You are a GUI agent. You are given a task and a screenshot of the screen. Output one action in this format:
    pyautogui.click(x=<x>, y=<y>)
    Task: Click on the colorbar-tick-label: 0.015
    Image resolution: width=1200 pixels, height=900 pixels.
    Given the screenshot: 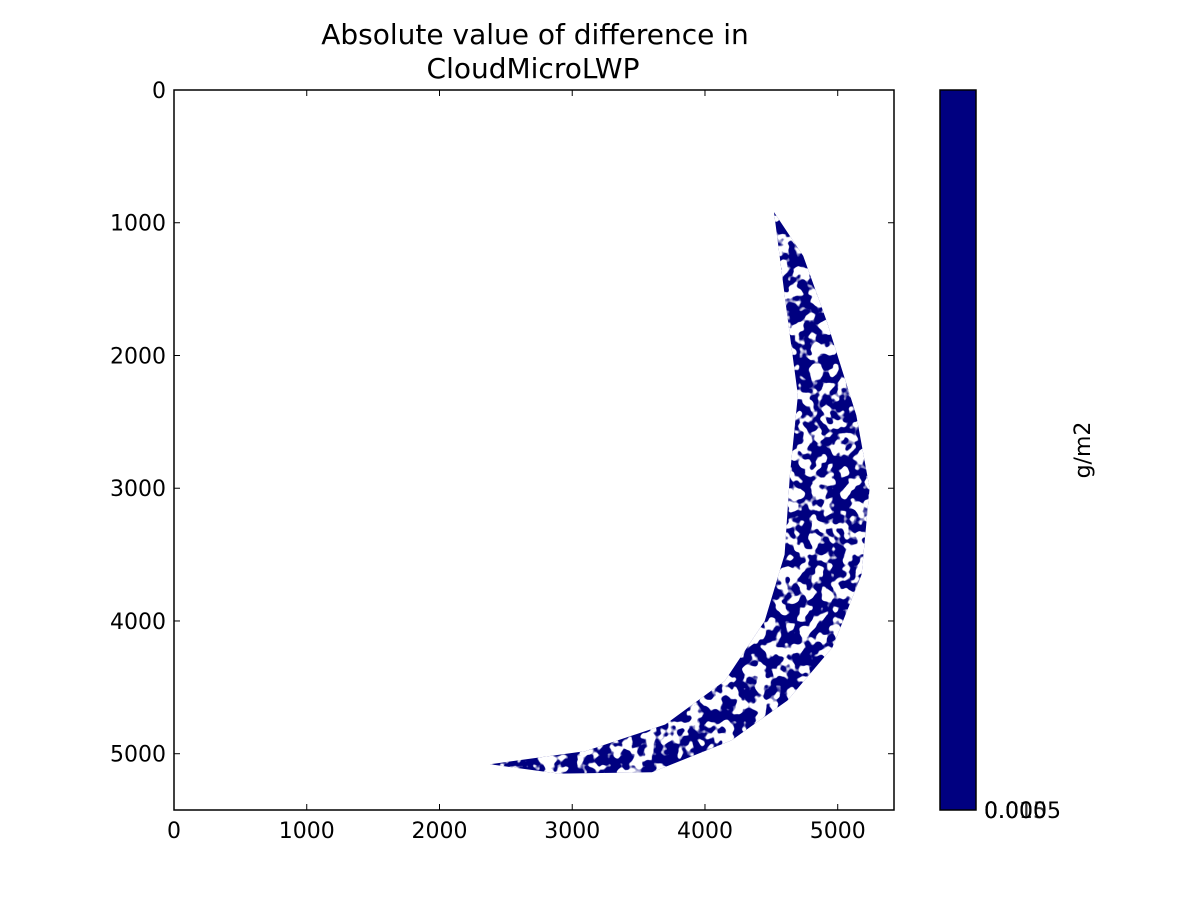 What is the action you would take?
    pyautogui.click(x=1015, y=811)
    